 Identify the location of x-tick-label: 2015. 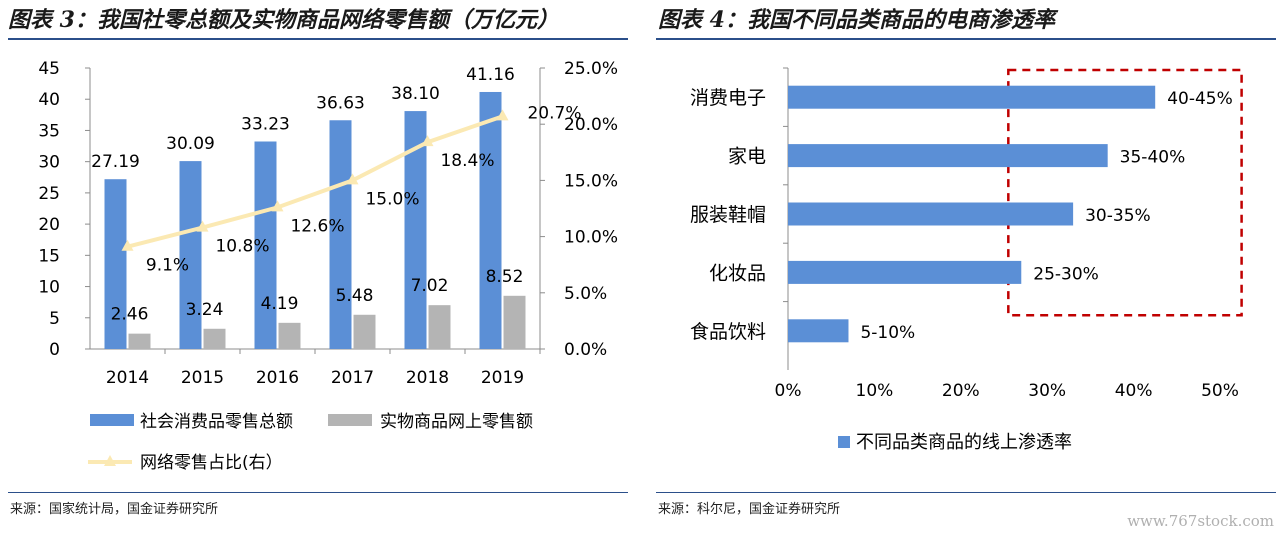
(202, 378).